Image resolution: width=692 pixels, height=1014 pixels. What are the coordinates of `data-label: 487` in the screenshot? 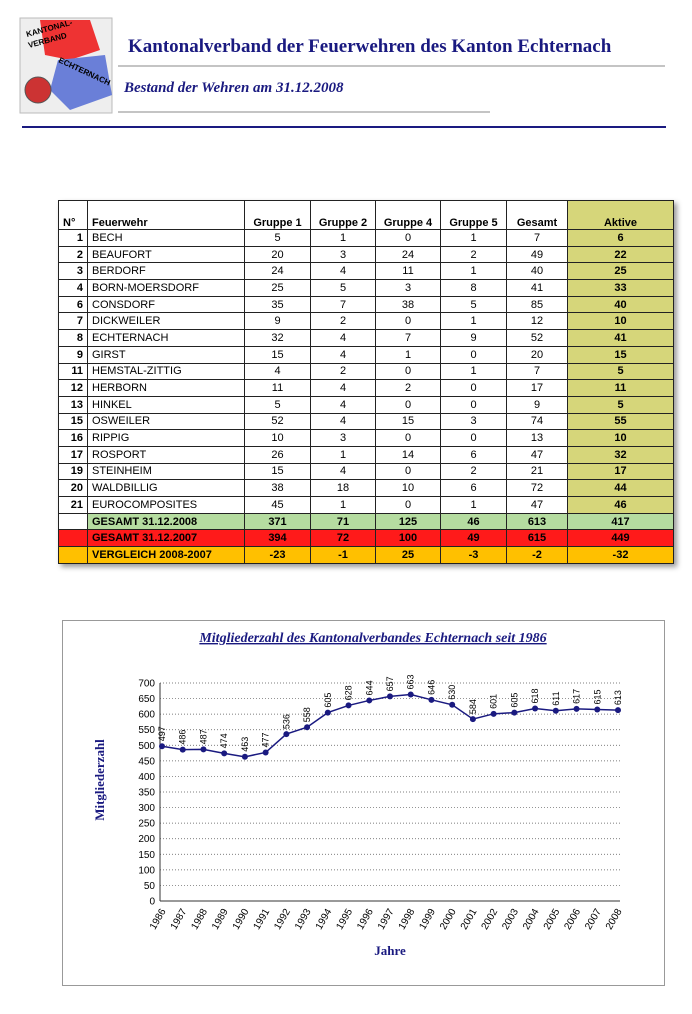 It's located at (203, 736).